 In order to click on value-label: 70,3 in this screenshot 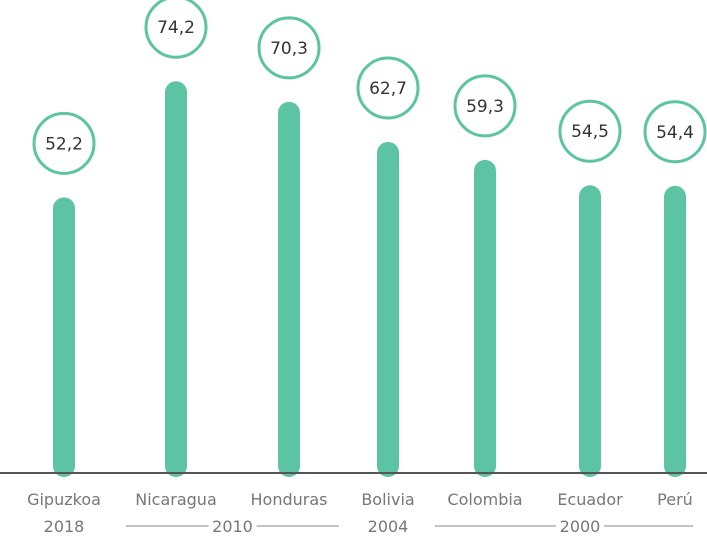, I will do `click(289, 49)`.